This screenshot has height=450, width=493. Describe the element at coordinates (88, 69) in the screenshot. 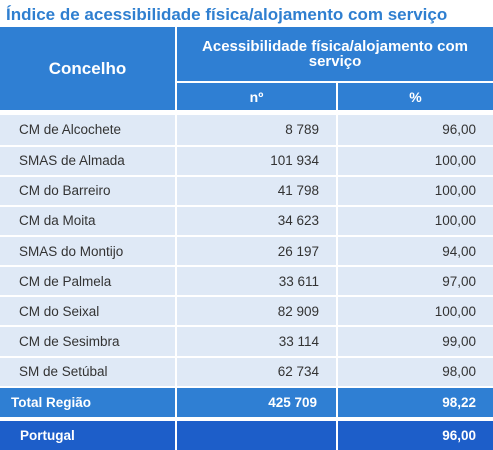

I see `header-concelho: Concelho` at that location.